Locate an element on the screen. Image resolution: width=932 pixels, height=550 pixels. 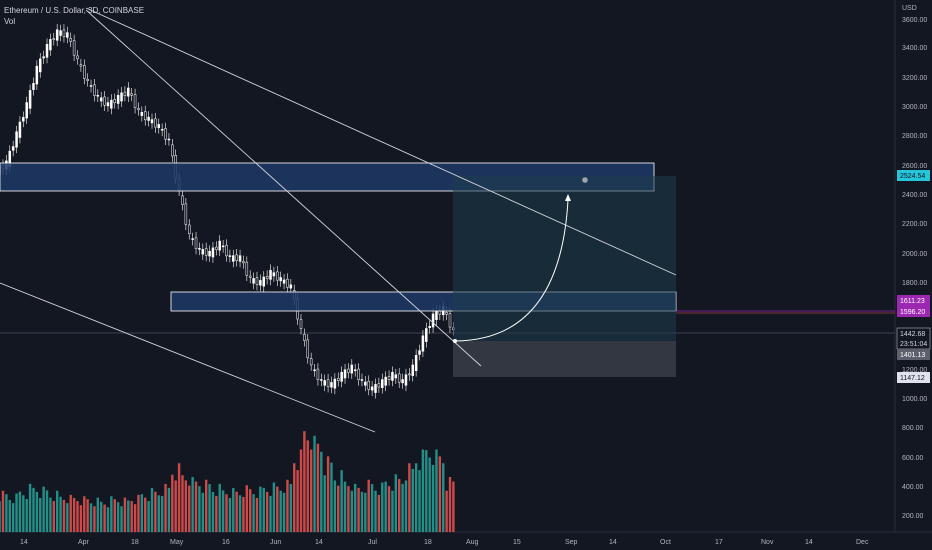
projection-arrow is located at coordinates (511, 270).